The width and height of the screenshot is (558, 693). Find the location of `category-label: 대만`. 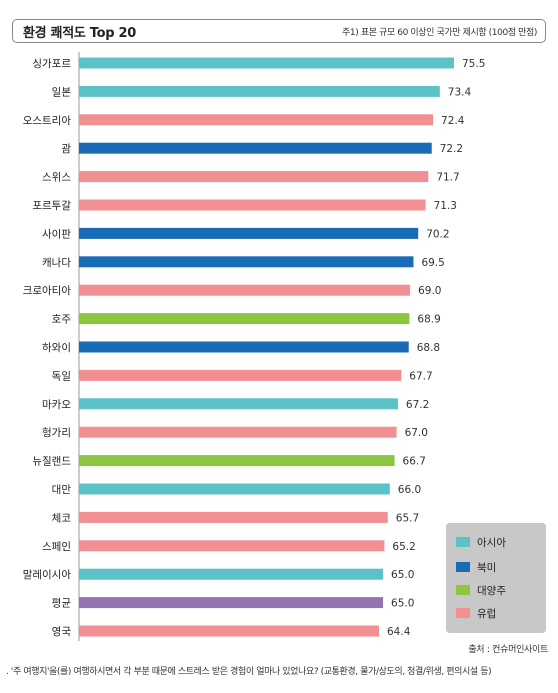

category-label: 대만 is located at coordinates (62, 490).